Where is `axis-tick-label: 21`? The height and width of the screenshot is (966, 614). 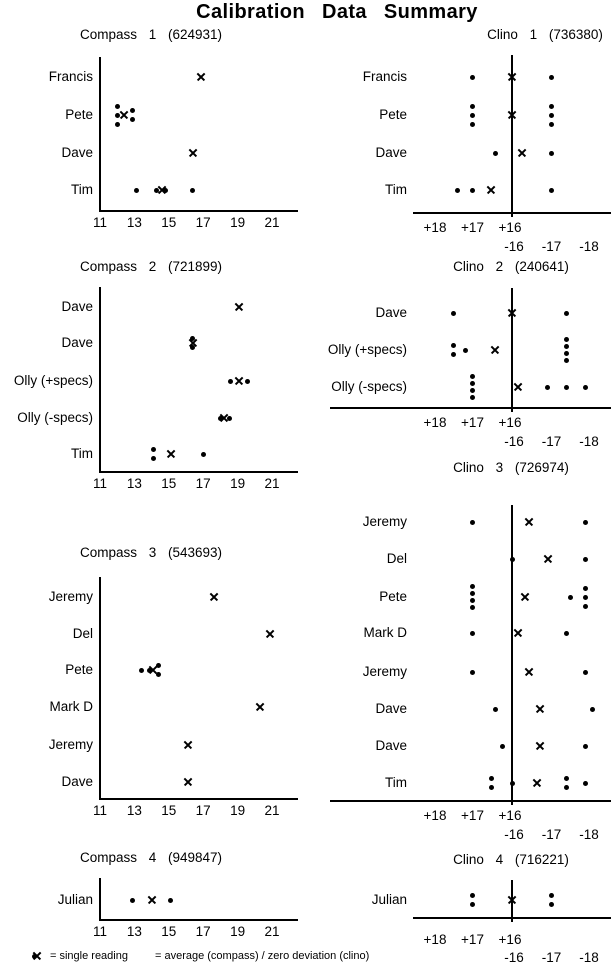
axis-tick-label: 21 is located at coordinates (272, 222).